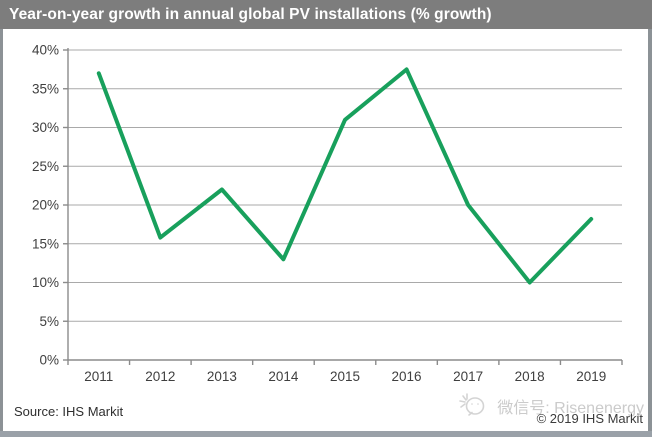 The height and width of the screenshot is (437, 652). Describe the element at coordinates (49, 321) in the screenshot. I see `y-tick-label: 5%` at that location.